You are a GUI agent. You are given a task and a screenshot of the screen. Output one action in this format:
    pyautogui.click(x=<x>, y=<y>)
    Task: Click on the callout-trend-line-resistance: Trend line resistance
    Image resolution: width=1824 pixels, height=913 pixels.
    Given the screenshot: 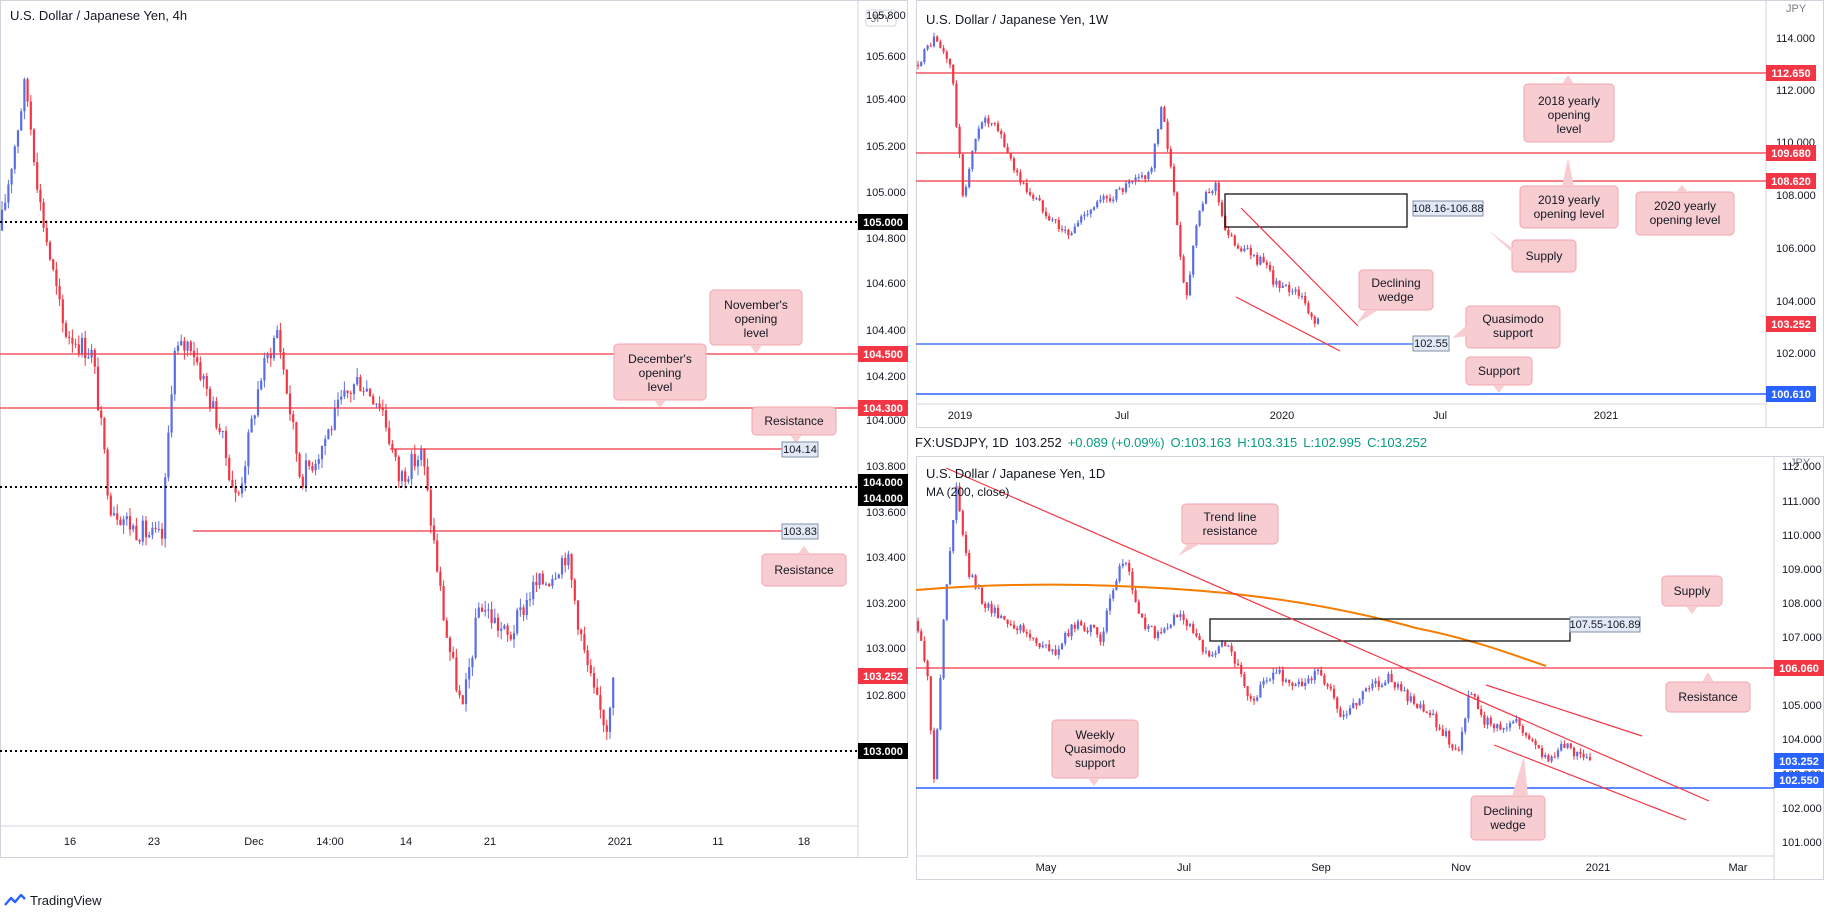 What is the action you would take?
    pyautogui.click(x=1228, y=529)
    